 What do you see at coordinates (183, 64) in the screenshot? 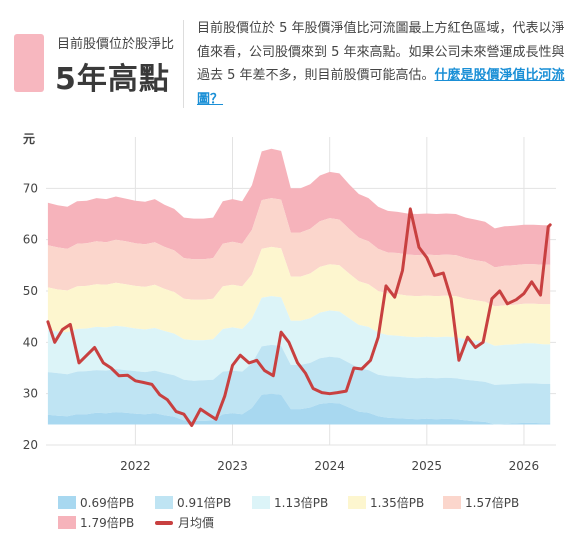
I see `header-divider` at bounding box center [183, 64].